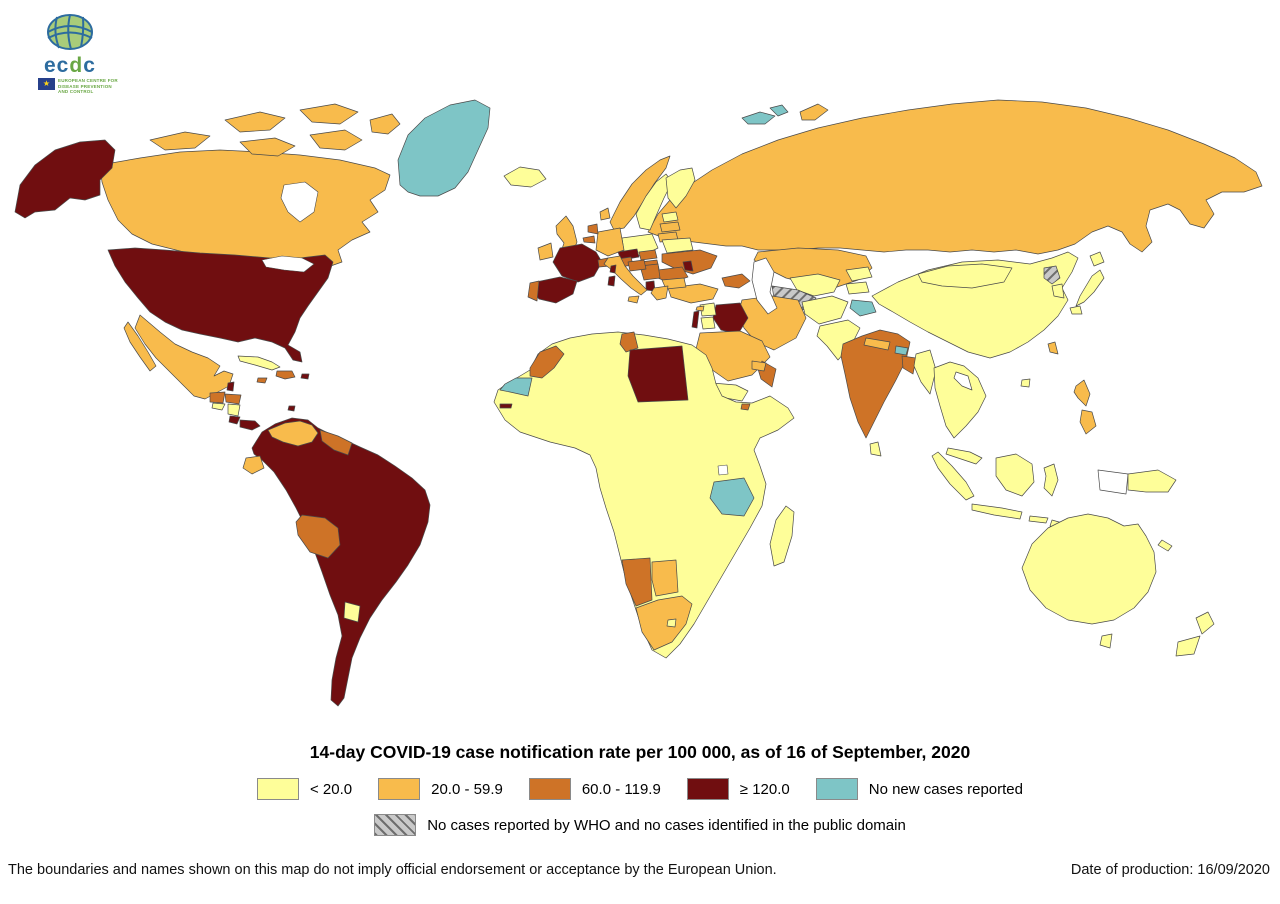 This screenshot has height=904, width=1280. What do you see at coordinates (525, 177) in the screenshot?
I see `region-iceland` at bounding box center [525, 177].